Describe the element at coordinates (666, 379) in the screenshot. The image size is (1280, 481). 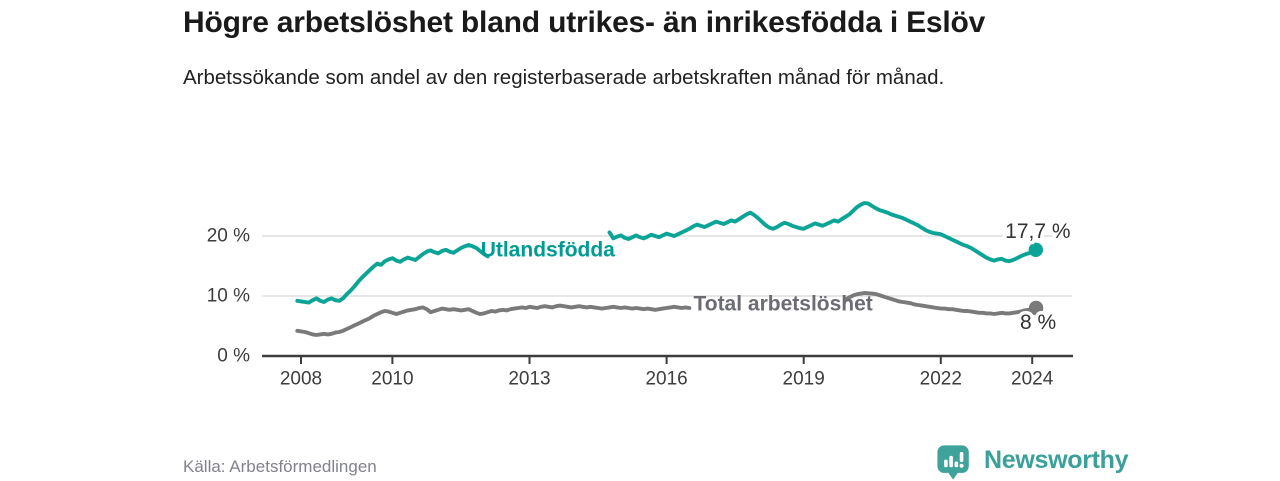
I see `x-axis-tick-label: 2016` at that location.